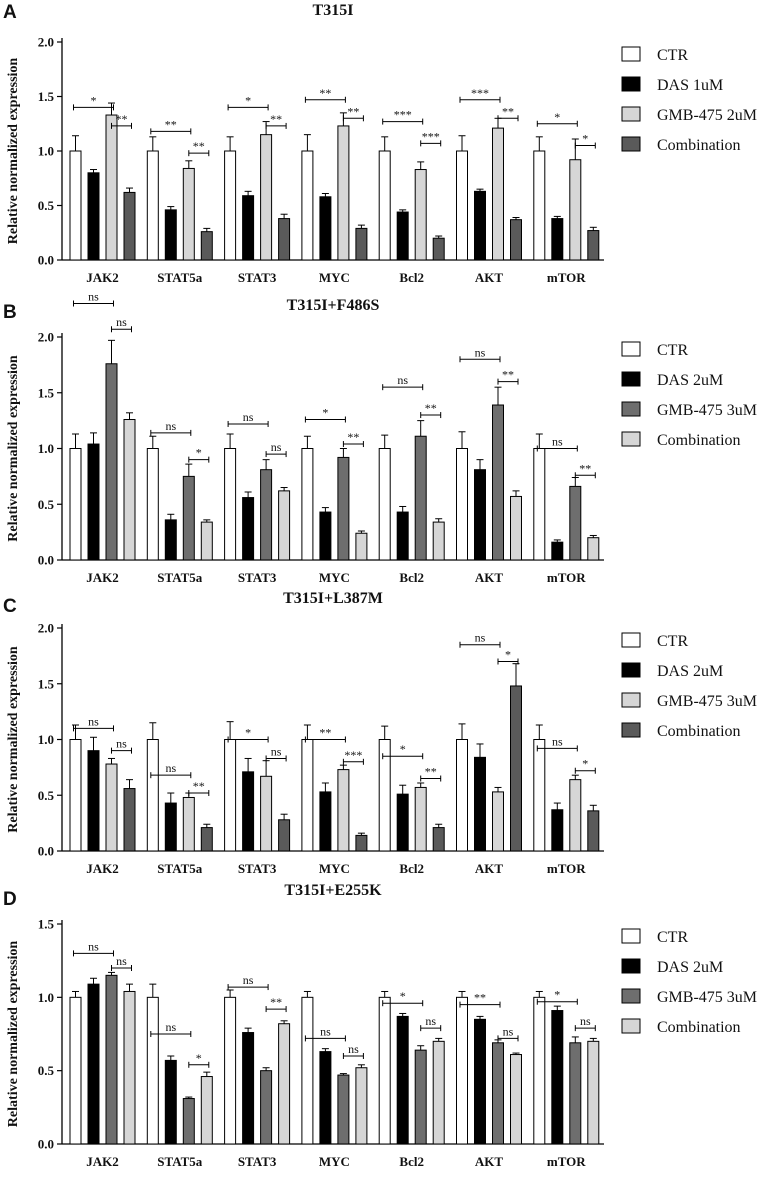 The width and height of the screenshot is (782, 1177). I want to click on y-tick-label: 2.0, so click(46, 42).